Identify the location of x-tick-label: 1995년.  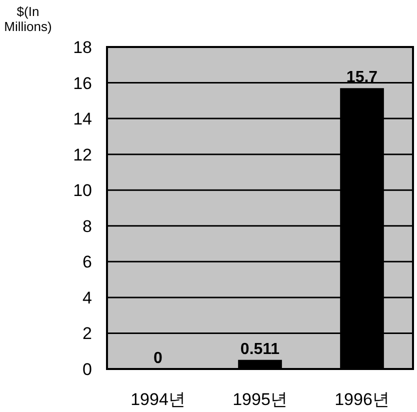
(260, 399).